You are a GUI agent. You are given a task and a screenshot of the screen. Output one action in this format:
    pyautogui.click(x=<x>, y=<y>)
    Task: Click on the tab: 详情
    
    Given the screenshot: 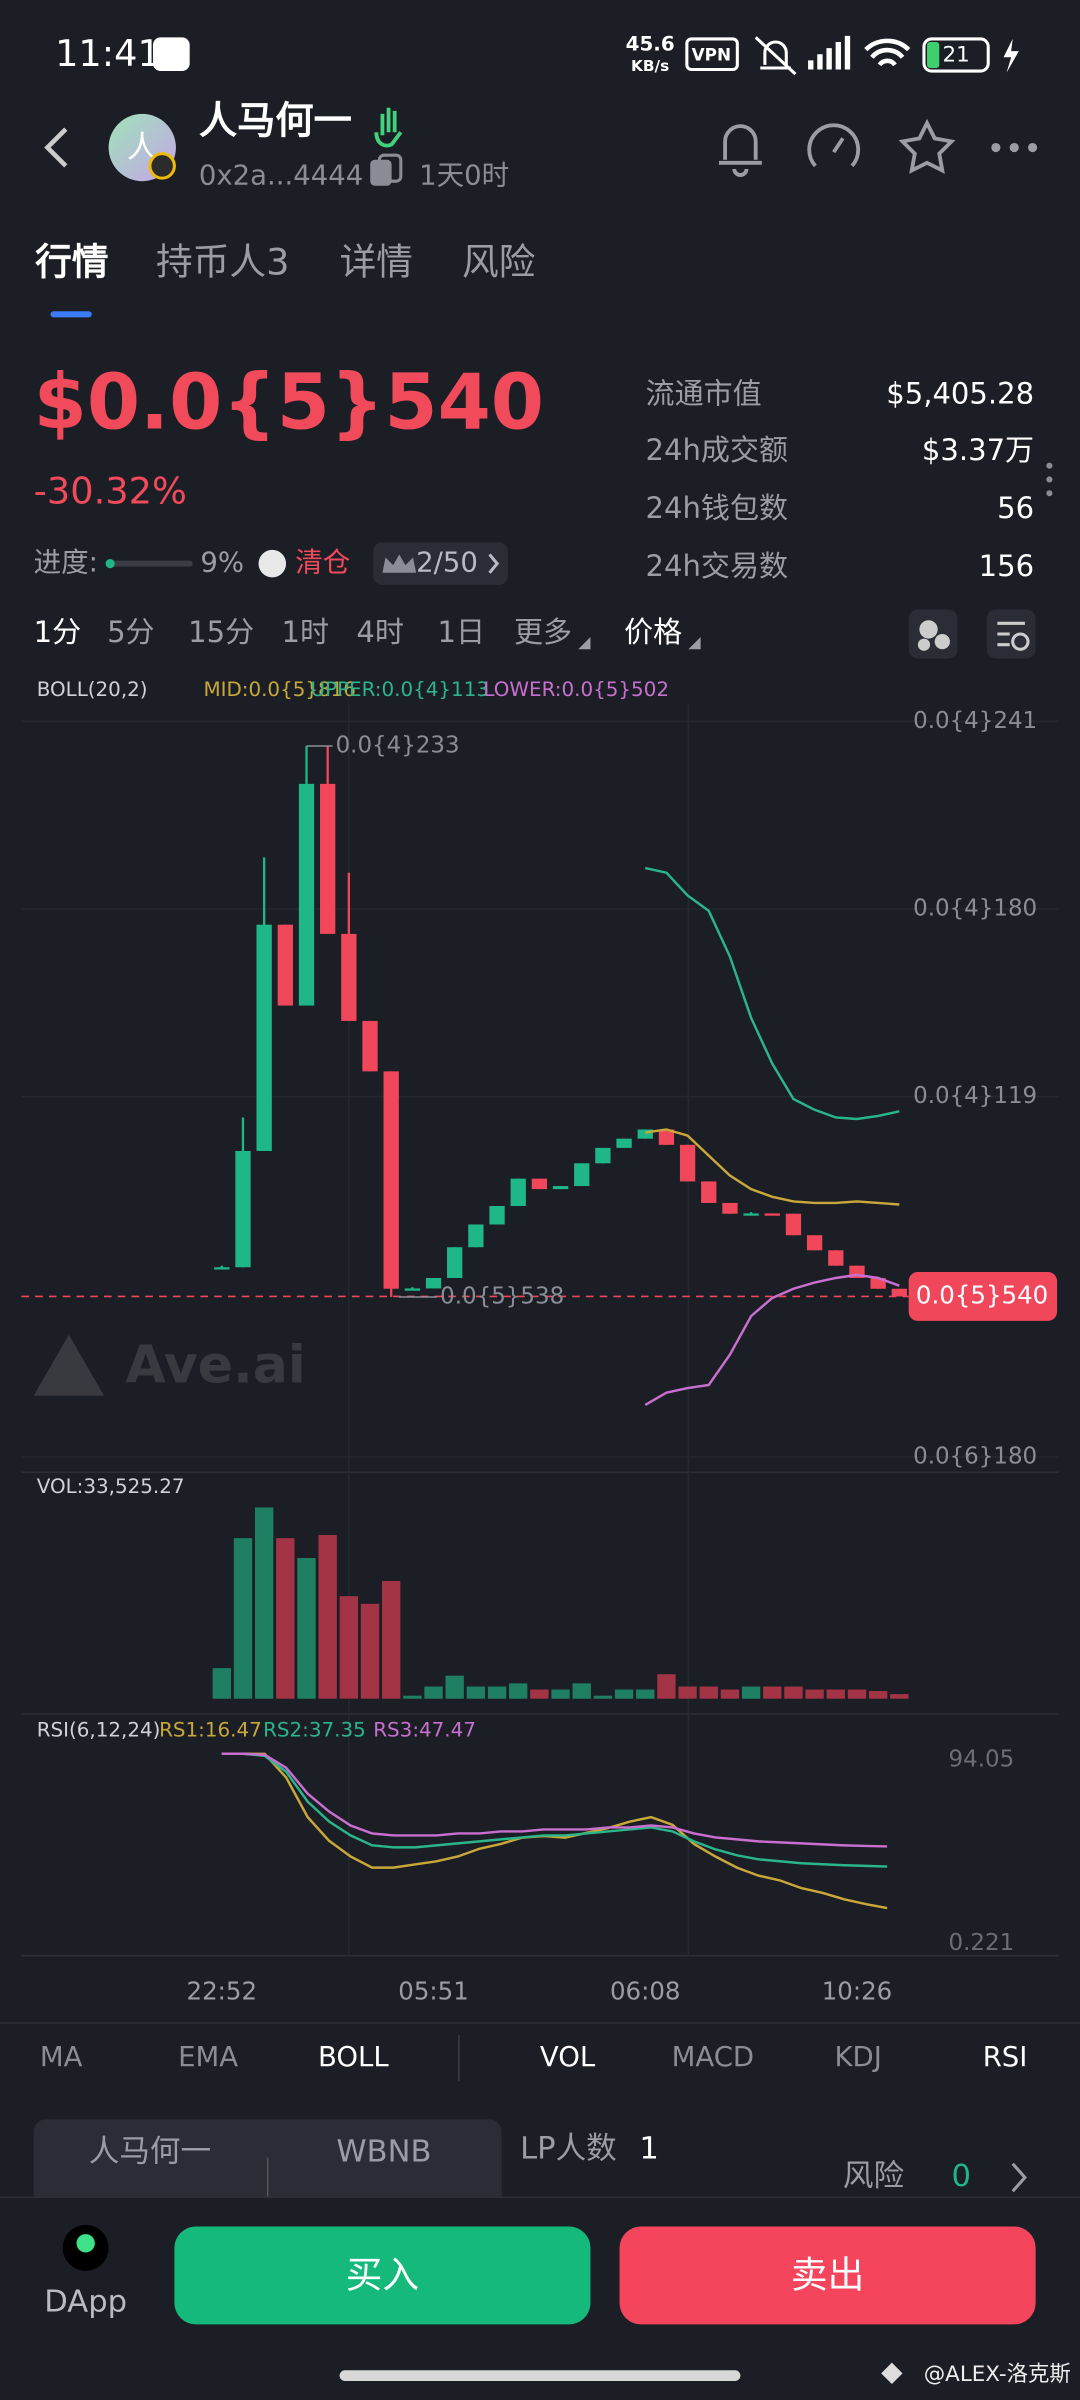 What is the action you would take?
    pyautogui.click(x=376, y=261)
    